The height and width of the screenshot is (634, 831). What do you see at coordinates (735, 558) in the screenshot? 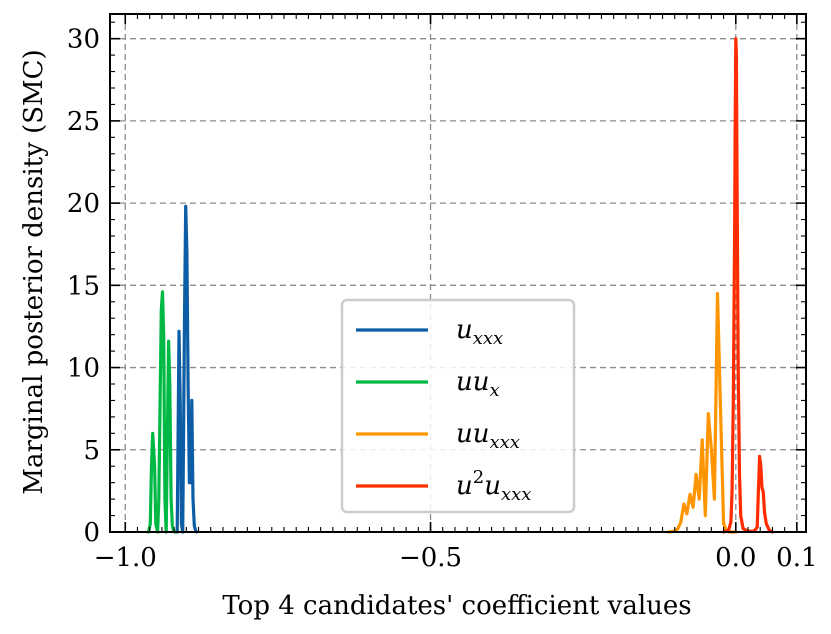
I see `x-tick-label: 0.0` at bounding box center [735, 558].